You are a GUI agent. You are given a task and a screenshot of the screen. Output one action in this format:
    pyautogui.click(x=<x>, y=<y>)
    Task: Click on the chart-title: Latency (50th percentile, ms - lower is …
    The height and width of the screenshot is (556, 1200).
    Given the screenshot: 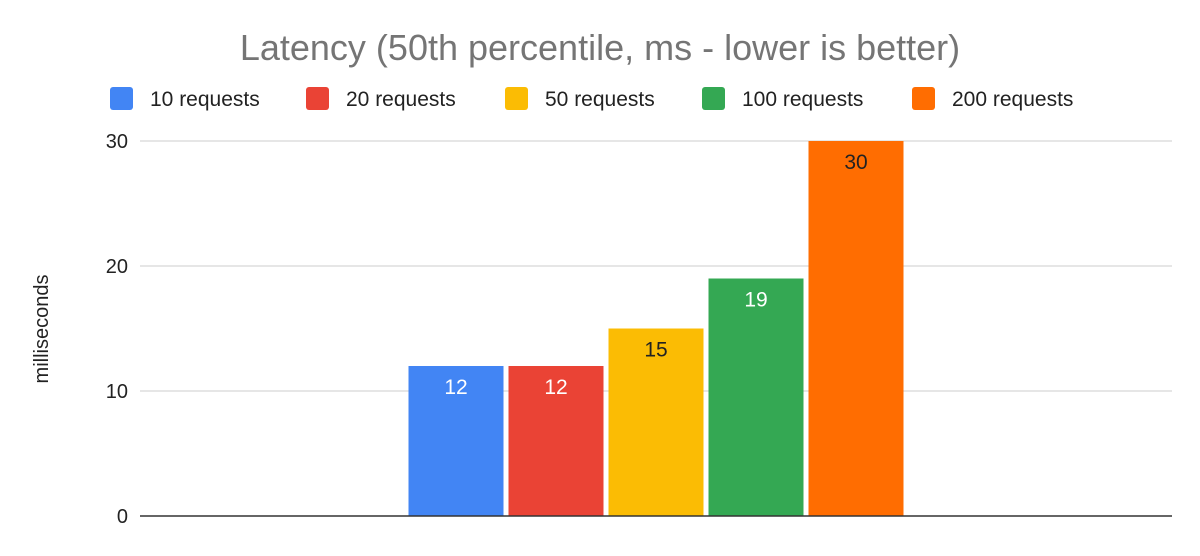 What is the action you would take?
    pyautogui.click(x=600, y=47)
    